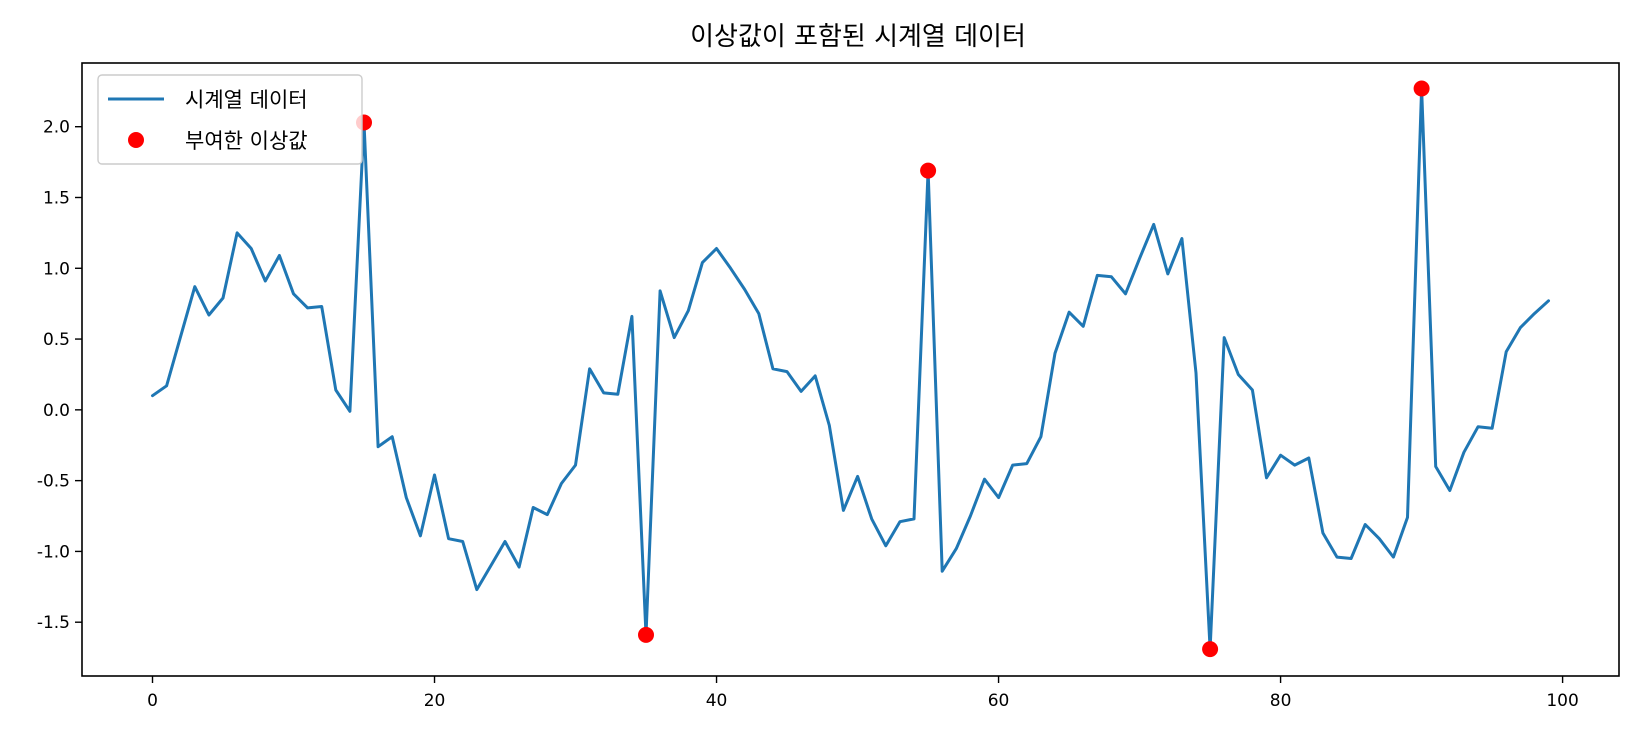  I want to click on legend: 시계열 데이터 부여한 이상값, so click(230, 119).